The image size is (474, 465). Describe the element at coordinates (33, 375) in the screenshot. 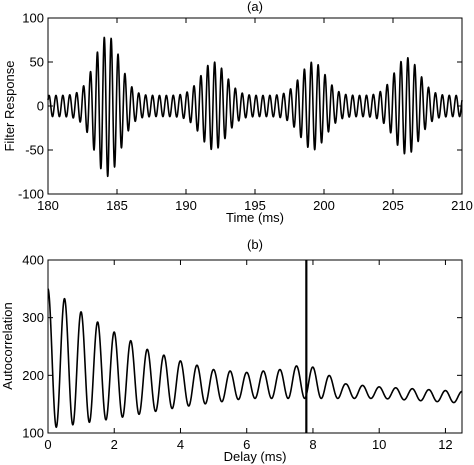

I see `panel-b-y-tick-label: 200` at that location.